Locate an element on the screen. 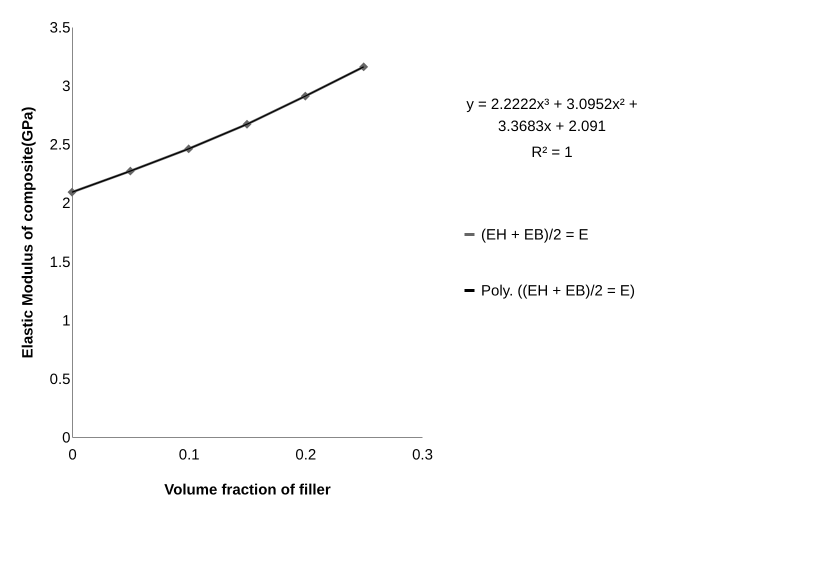 The height and width of the screenshot is (580, 823). y-tick-label: 1 is located at coordinates (66, 321).